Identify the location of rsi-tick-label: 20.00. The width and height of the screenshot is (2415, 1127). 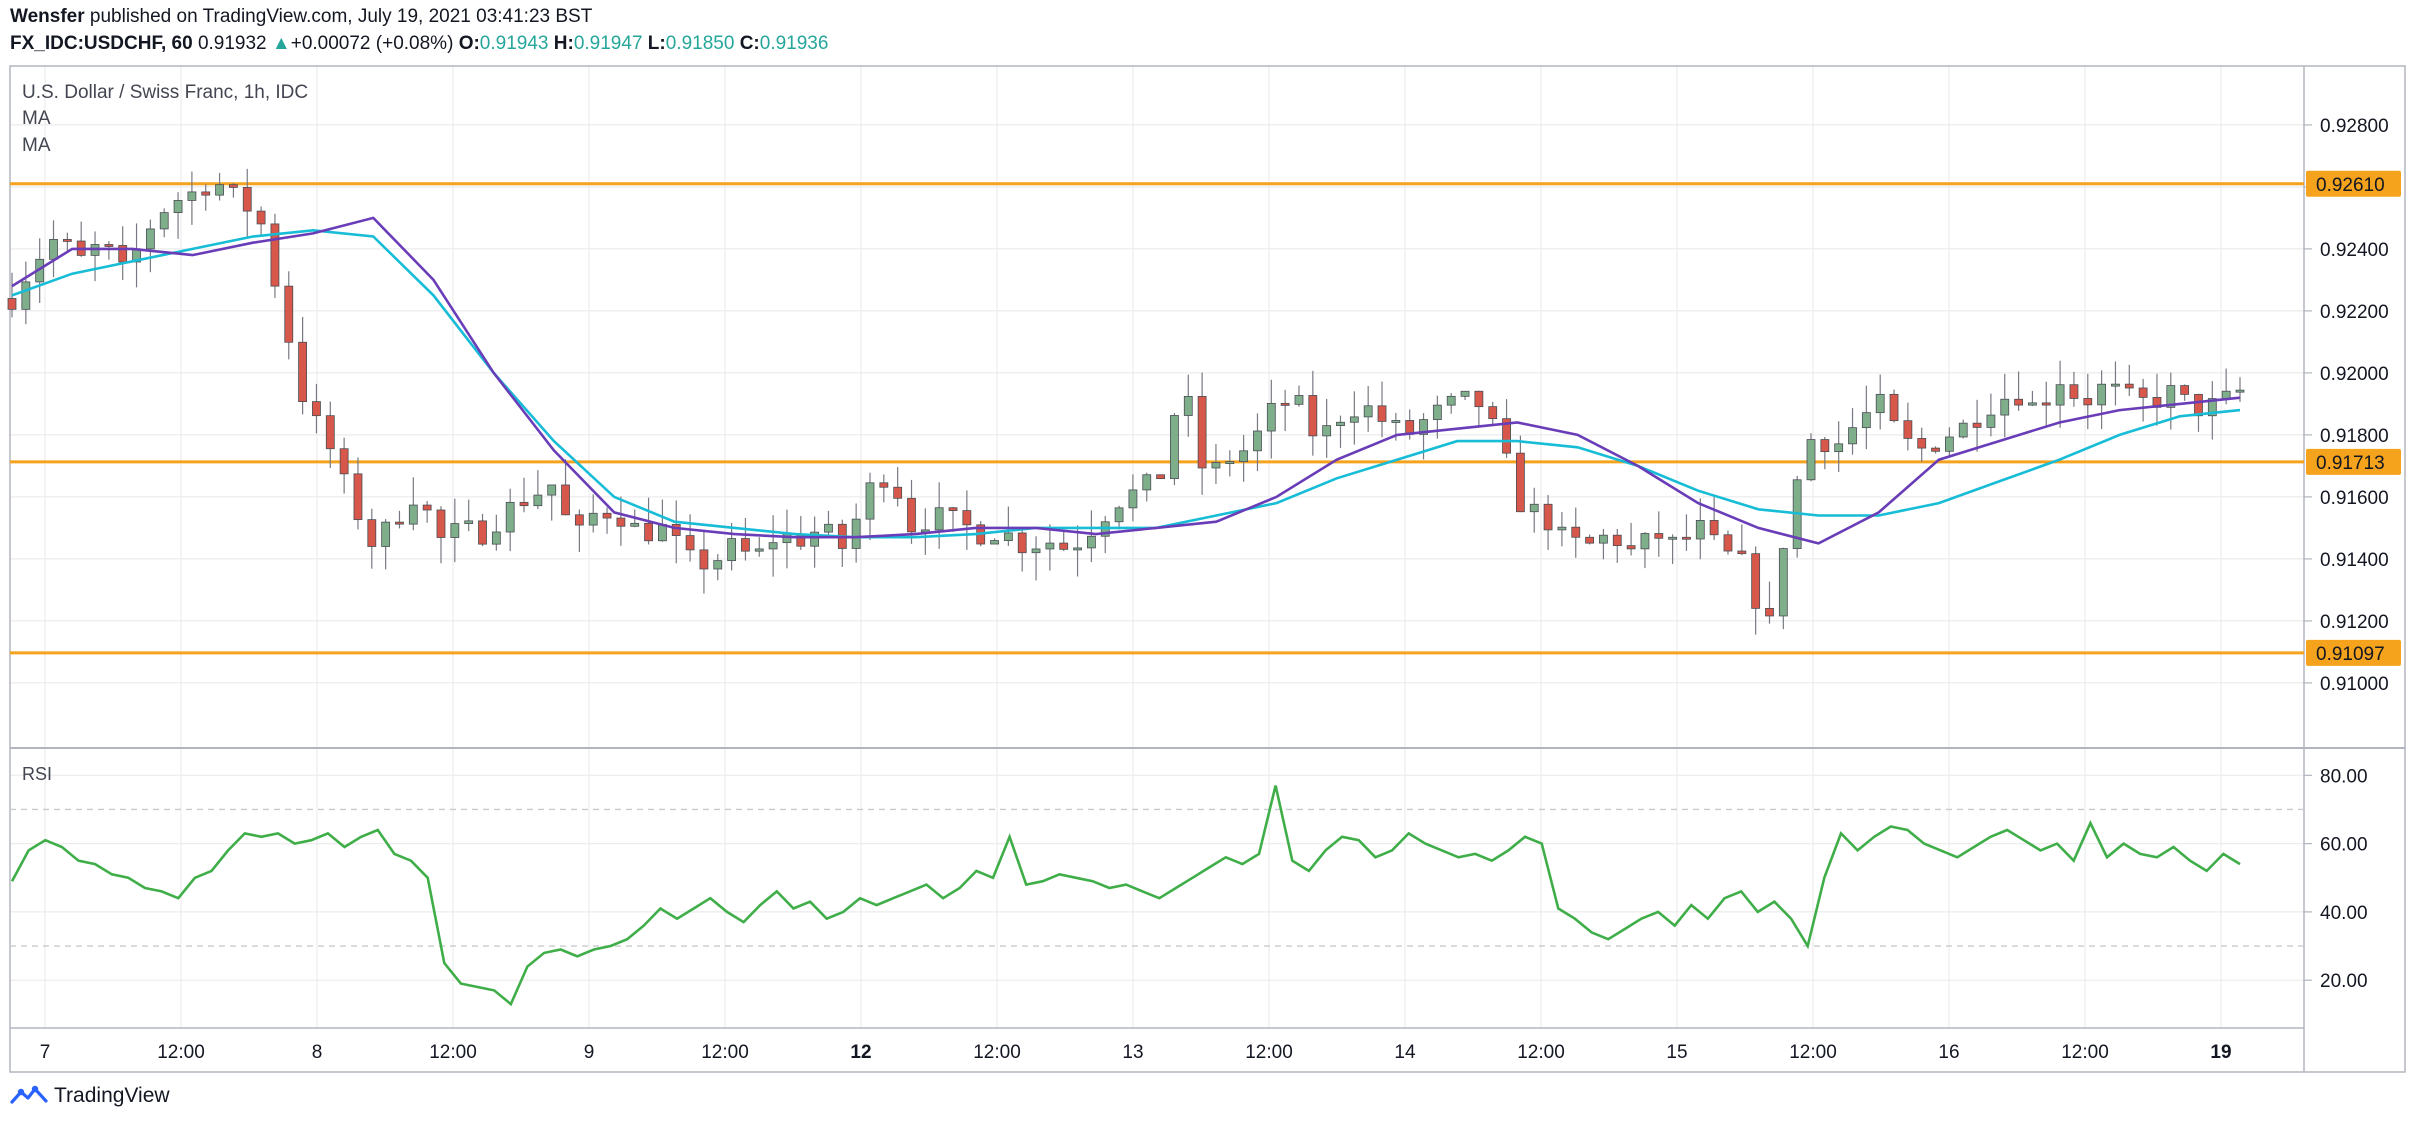
(2344, 981).